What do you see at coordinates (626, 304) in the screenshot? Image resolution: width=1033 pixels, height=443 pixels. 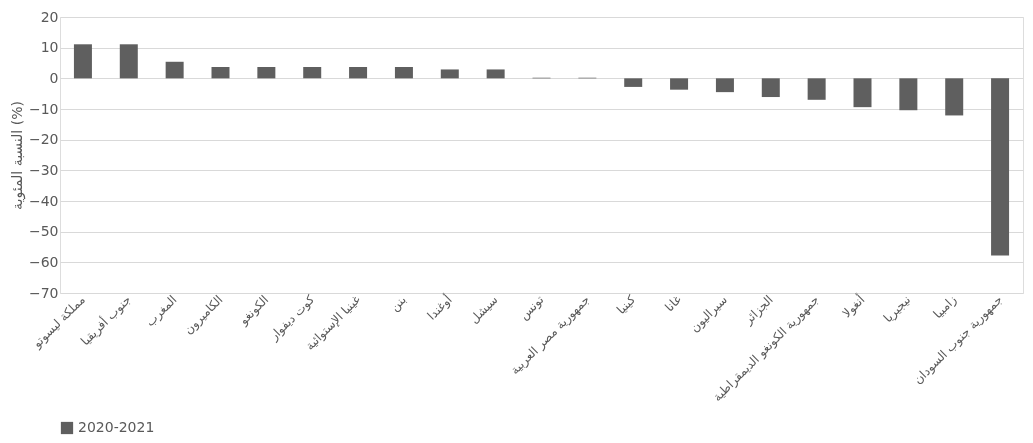 I see `x-tick-label: كينيا` at bounding box center [626, 304].